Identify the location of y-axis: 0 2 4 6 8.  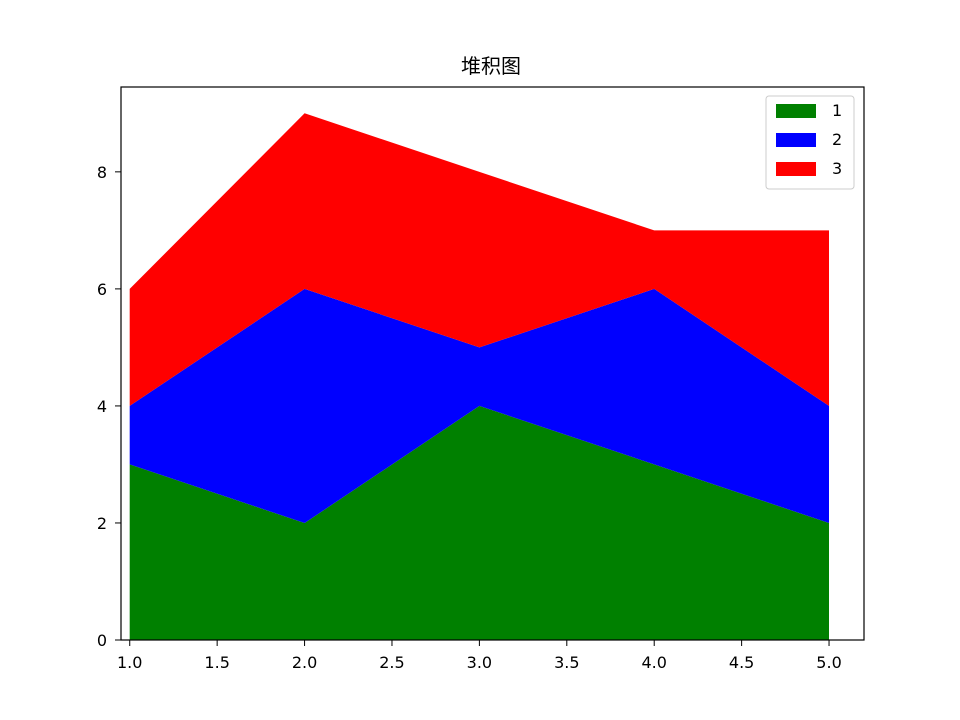
(109, 406).